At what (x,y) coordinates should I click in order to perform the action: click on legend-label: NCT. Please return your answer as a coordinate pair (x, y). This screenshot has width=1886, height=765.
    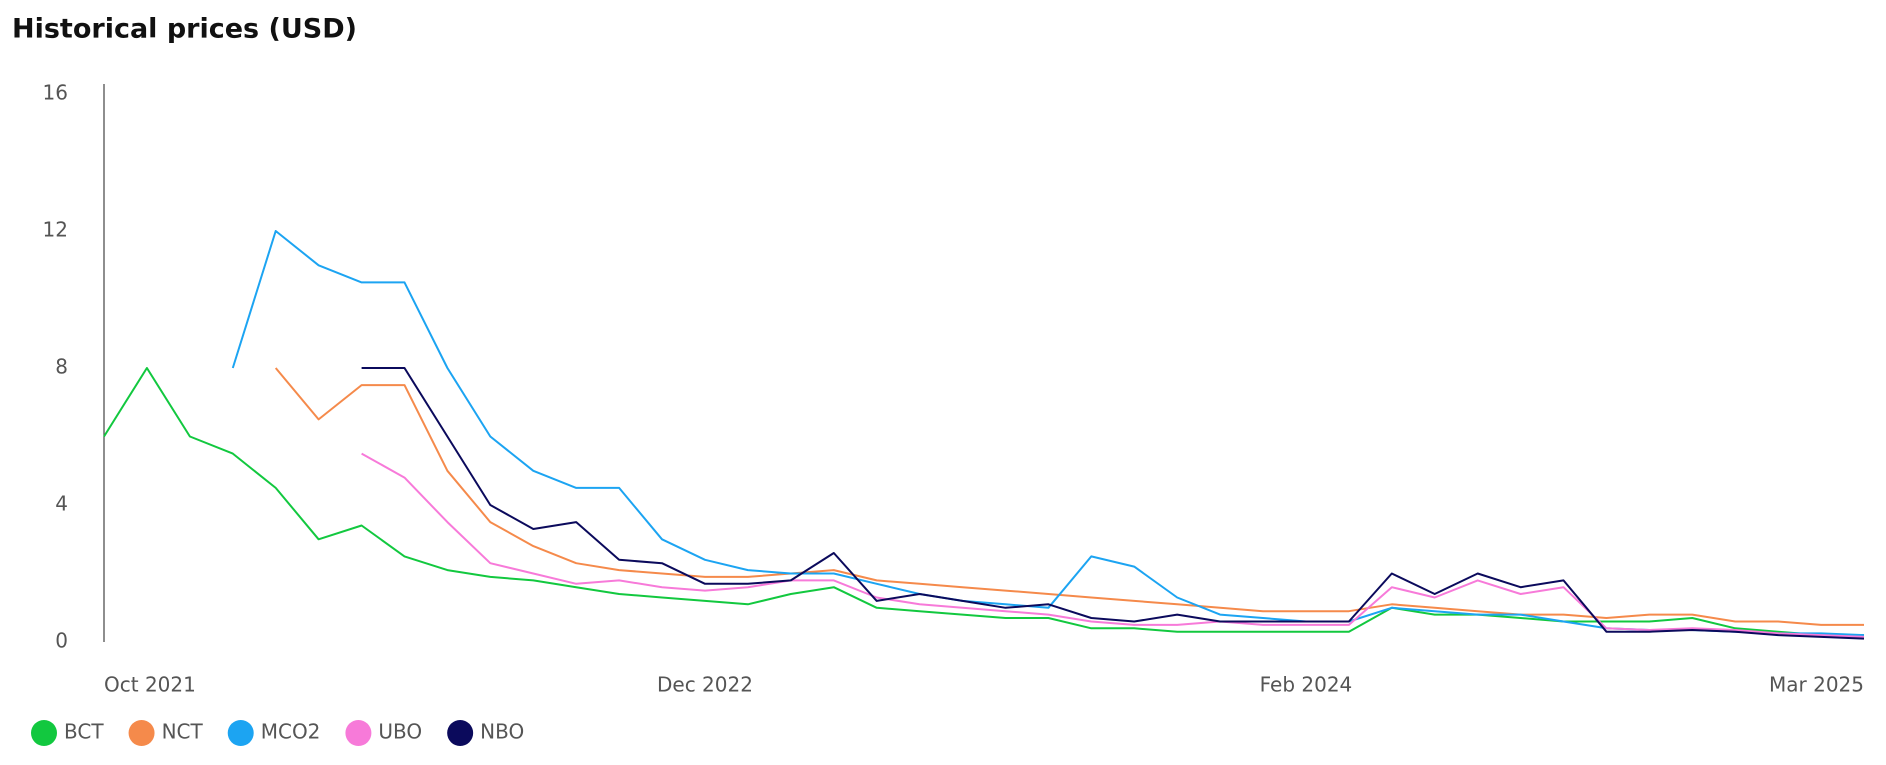
    Looking at the image, I should click on (183, 732).